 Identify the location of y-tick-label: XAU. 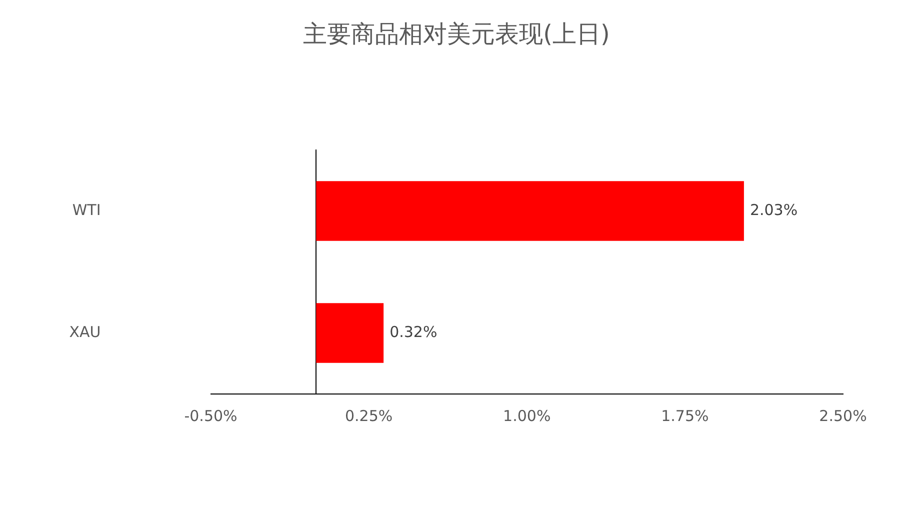
(85, 331).